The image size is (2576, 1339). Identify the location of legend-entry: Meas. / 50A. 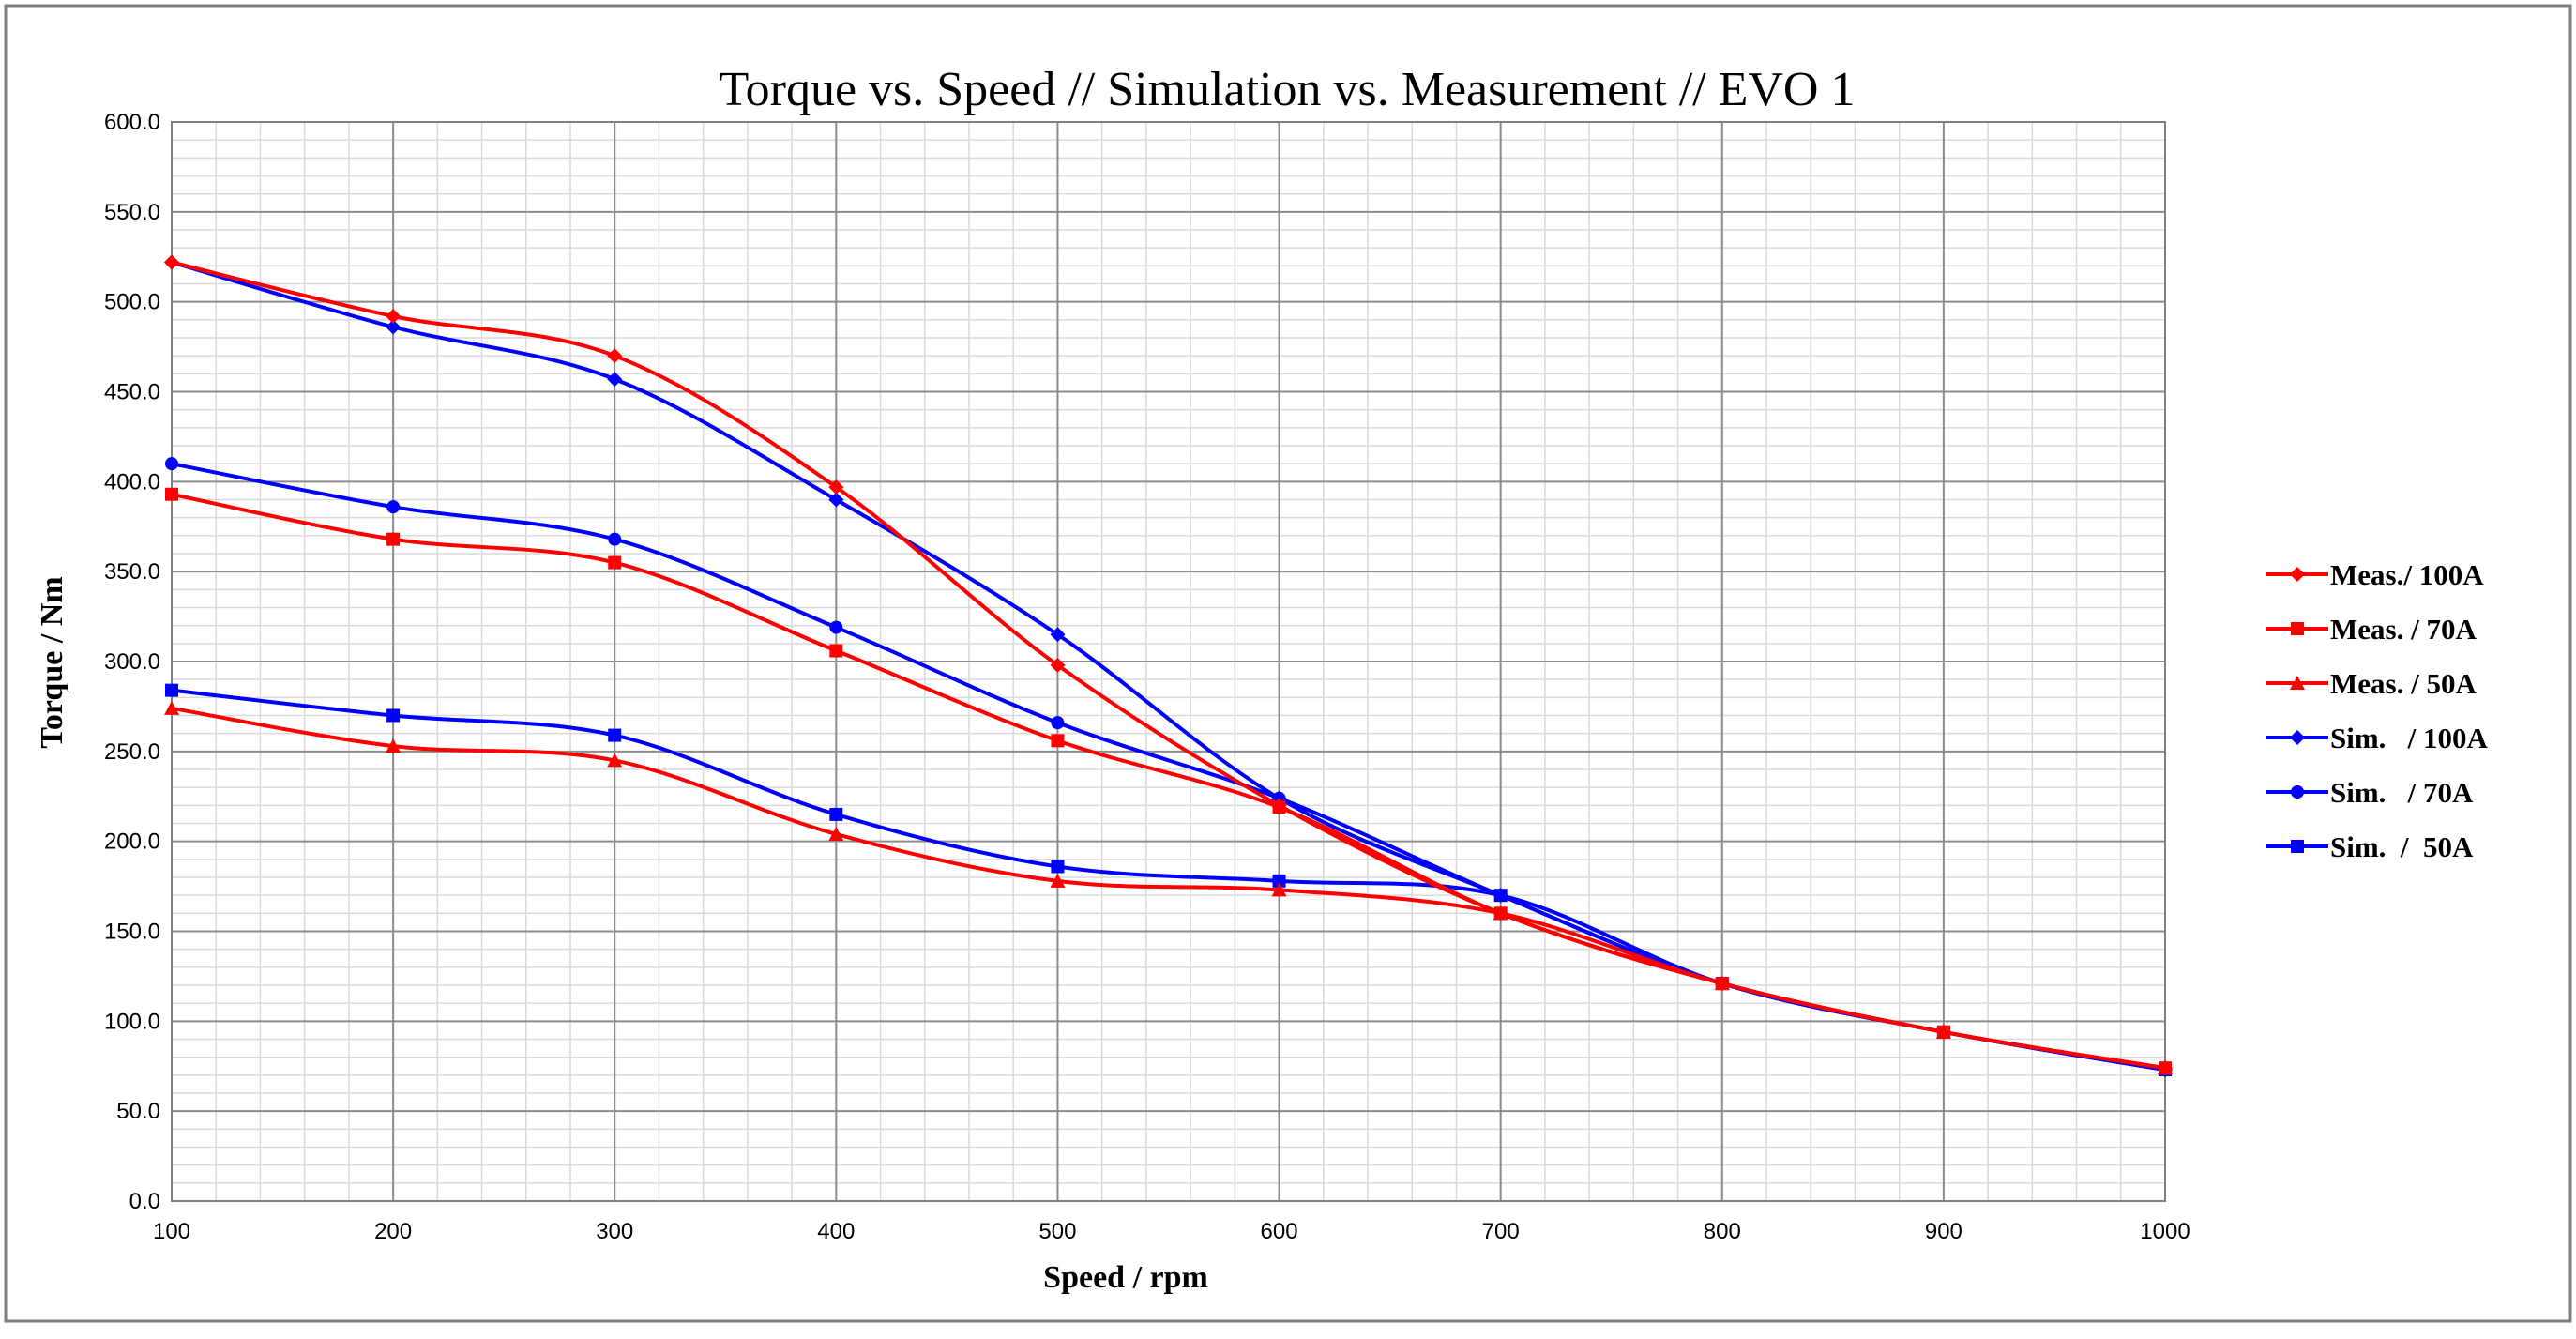
(2371, 683).